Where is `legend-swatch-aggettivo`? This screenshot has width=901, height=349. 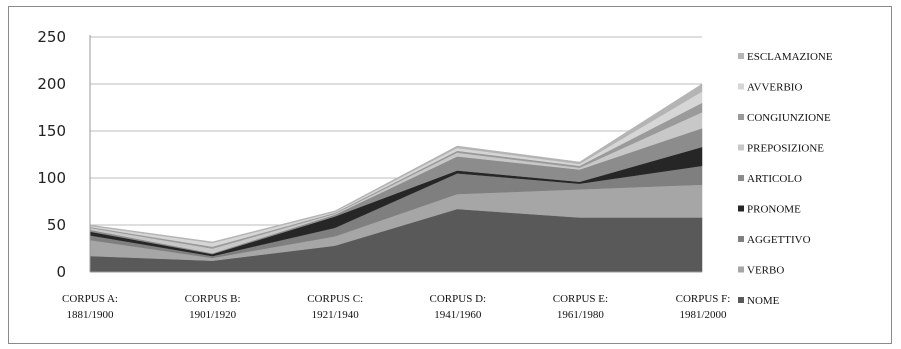 legend-swatch-aggettivo is located at coordinates (741, 239).